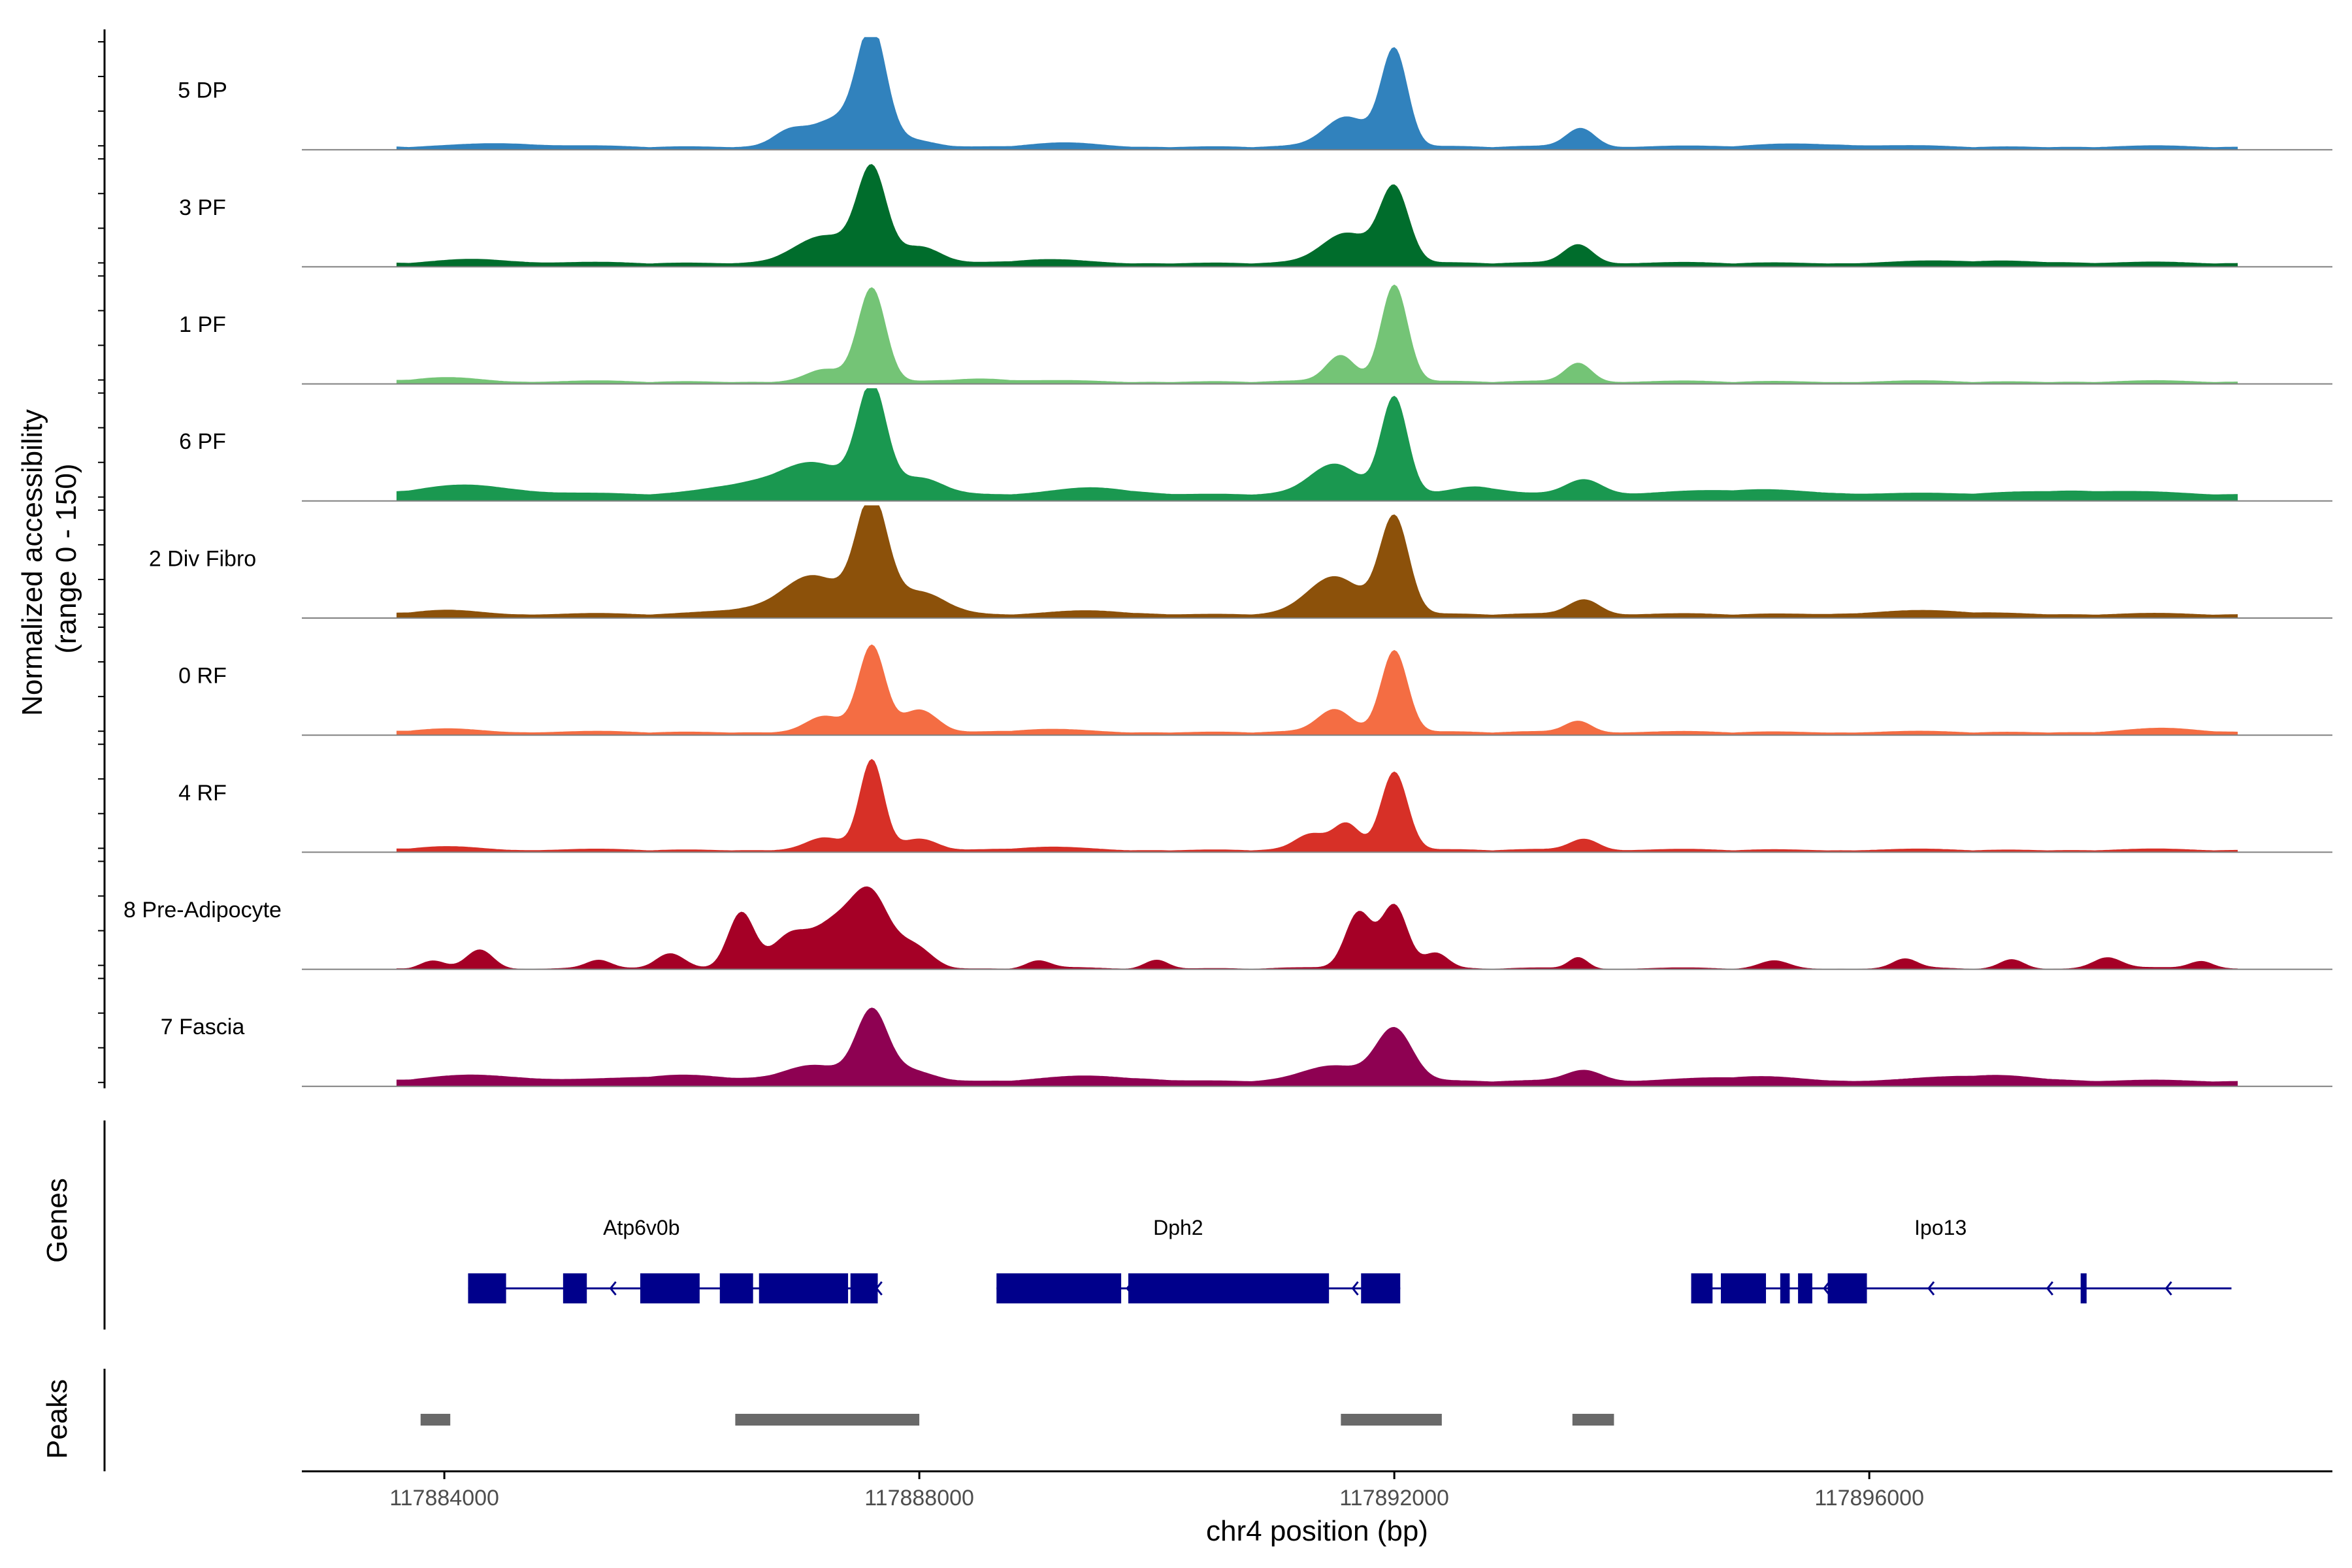 This screenshot has width=2352, height=1568. Describe the element at coordinates (444, 1498) in the screenshot. I see `x-tick-label: 117884000` at that location.